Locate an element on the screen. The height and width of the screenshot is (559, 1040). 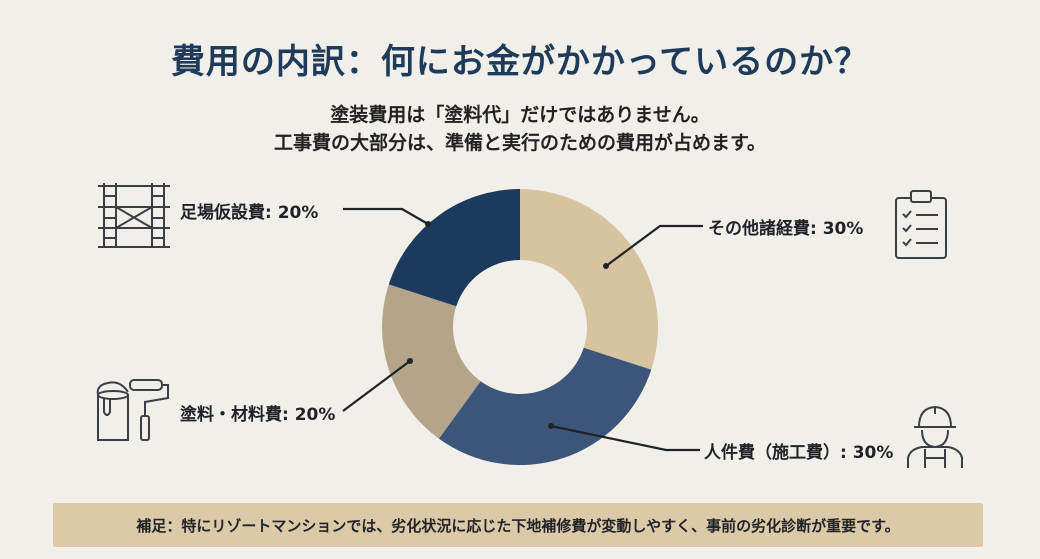
construction-worker-icon is located at coordinates (935, 436).